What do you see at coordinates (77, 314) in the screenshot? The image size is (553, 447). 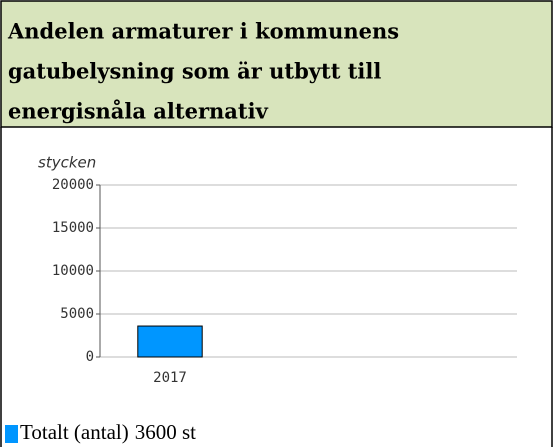 I see `y-tick-label: 5000` at bounding box center [77, 314].